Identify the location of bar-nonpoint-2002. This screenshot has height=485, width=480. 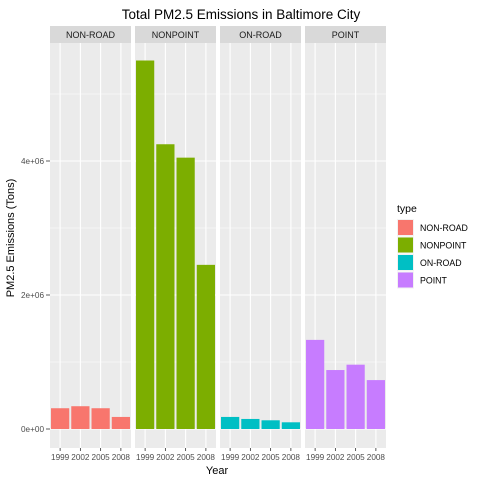
(165, 286).